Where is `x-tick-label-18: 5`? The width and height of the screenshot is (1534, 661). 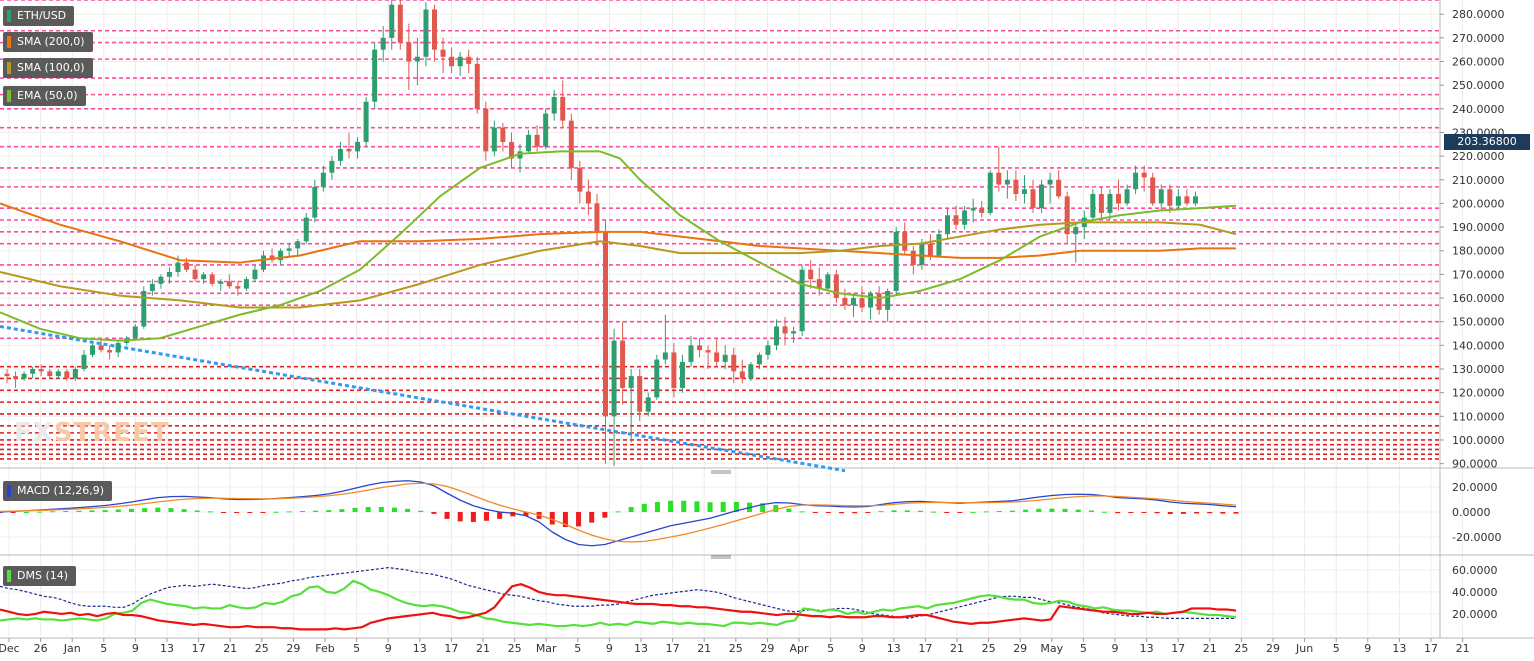 x-tick-label-18: 5 is located at coordinates (577, 648).